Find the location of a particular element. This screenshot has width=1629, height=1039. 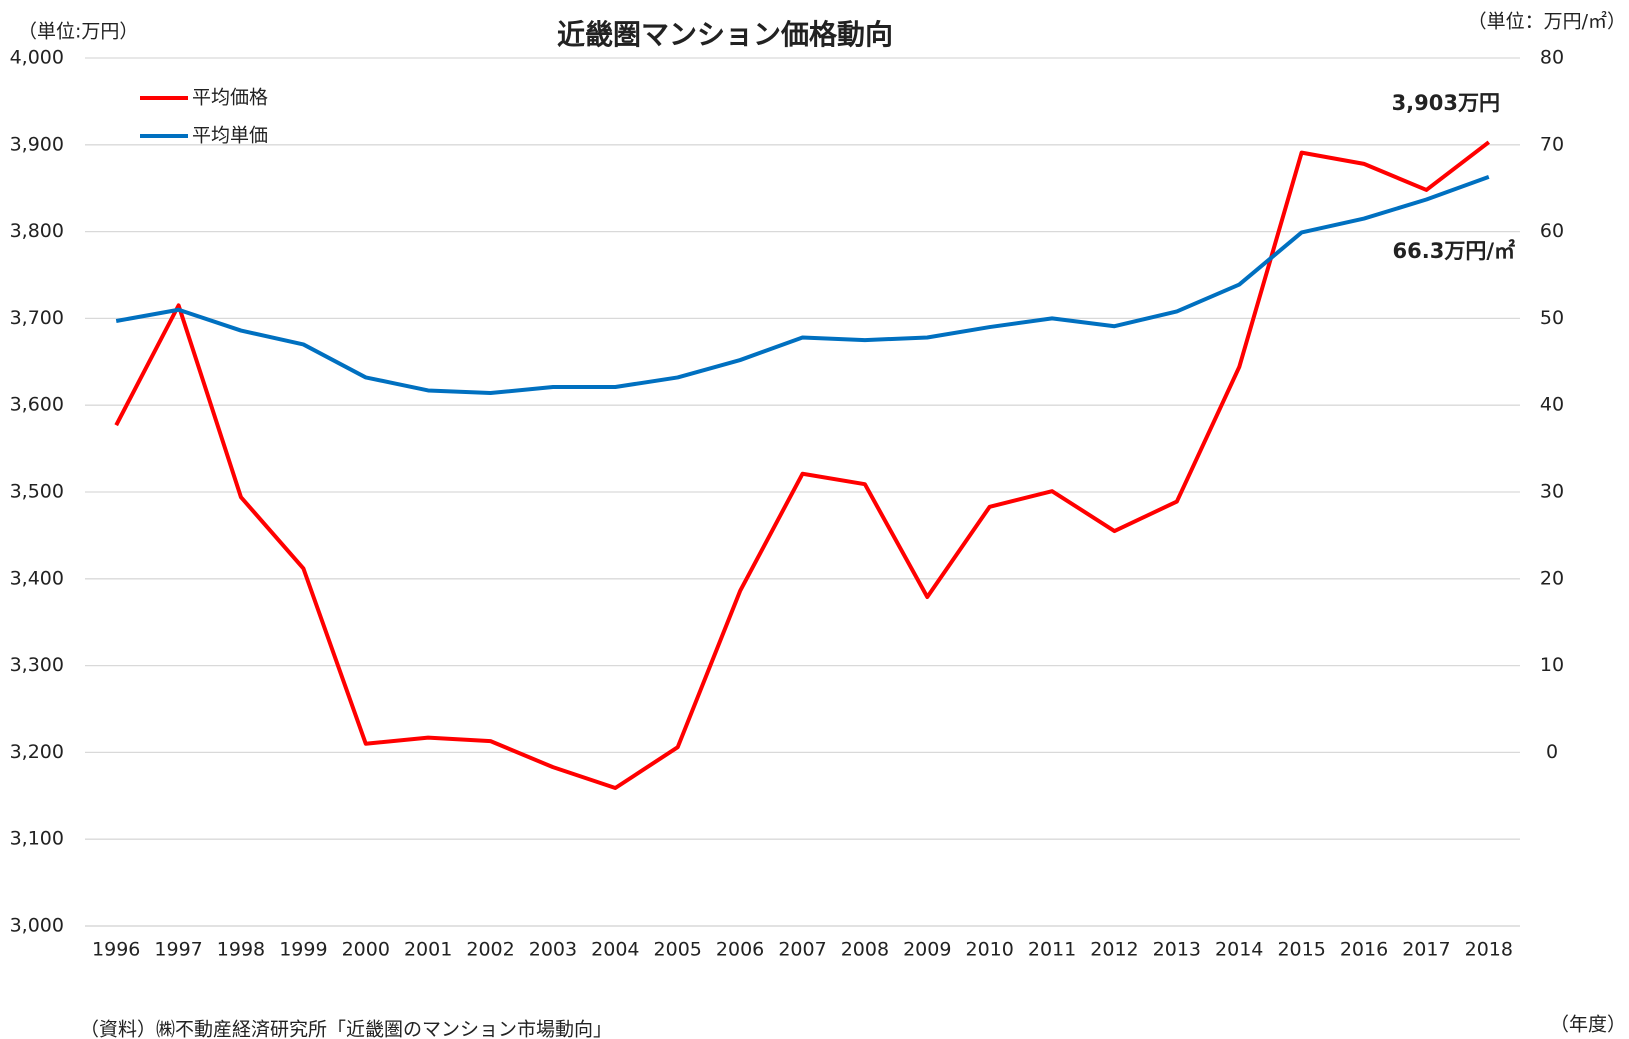

y-tick-label: 3,200 is located at coordinates (37, 752).